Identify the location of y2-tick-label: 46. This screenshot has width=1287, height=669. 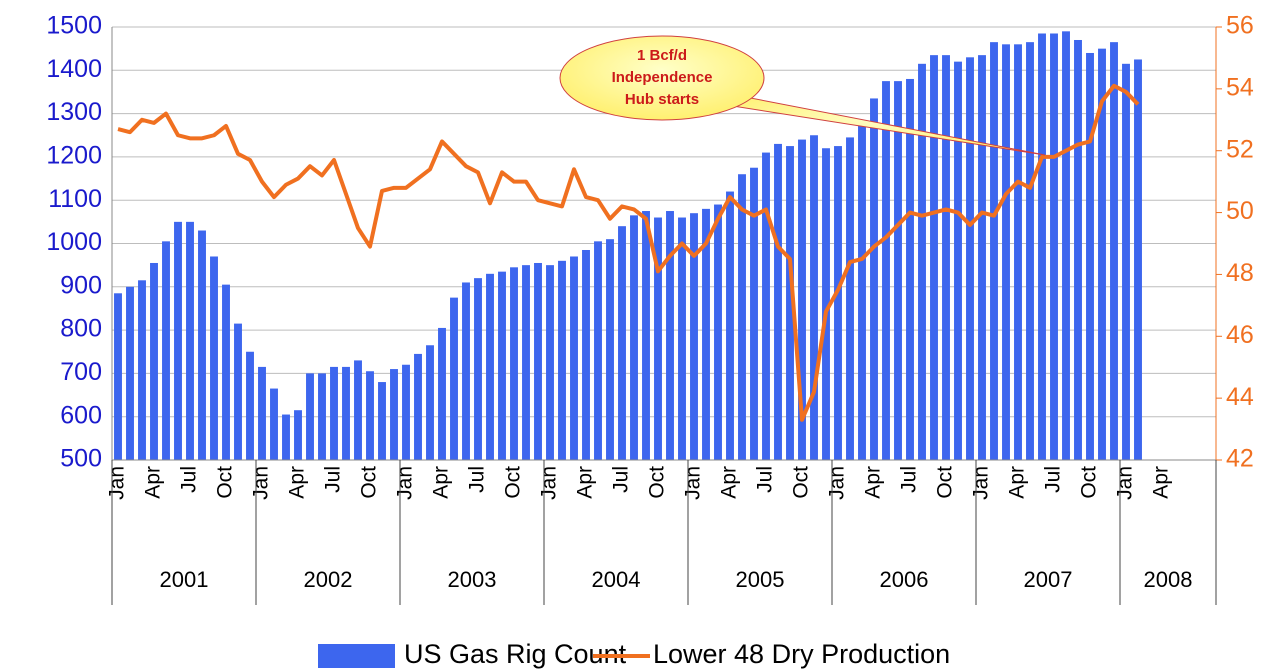
(1240, 335).